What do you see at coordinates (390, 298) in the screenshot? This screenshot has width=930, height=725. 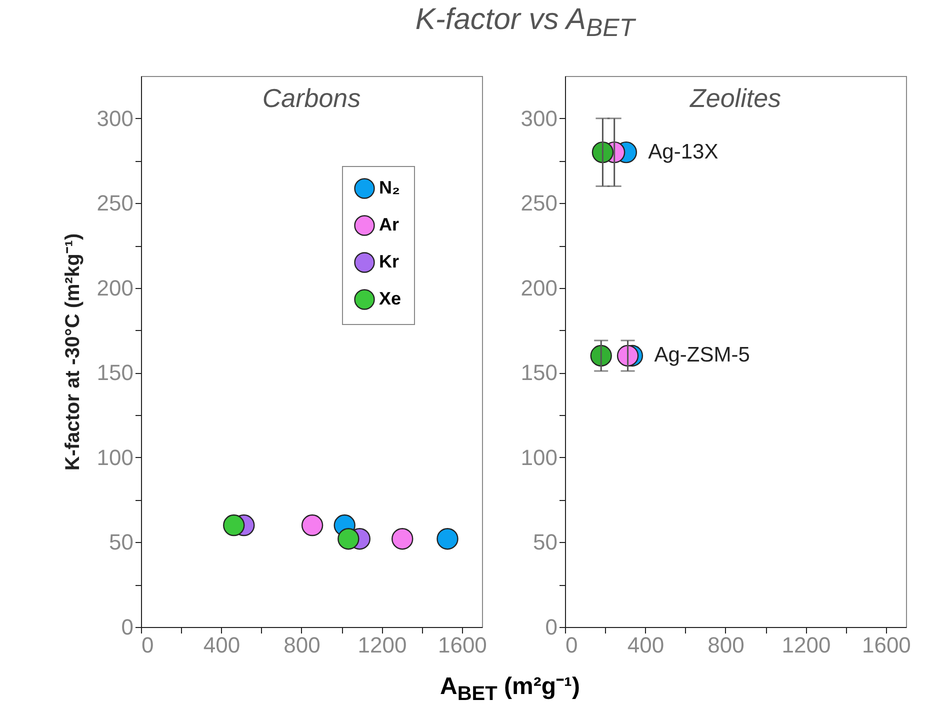 I see `legend-label: Xe` at bounding box center [390, 298].